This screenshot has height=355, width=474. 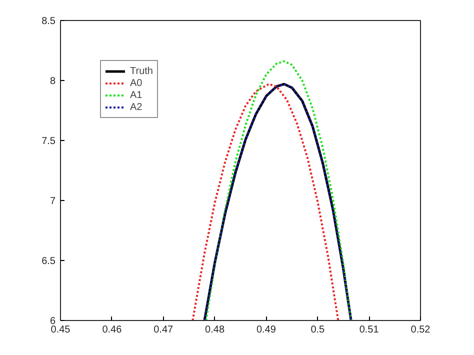 I want to click on y-tick-label: 8.5, so click(x=49, y=21).